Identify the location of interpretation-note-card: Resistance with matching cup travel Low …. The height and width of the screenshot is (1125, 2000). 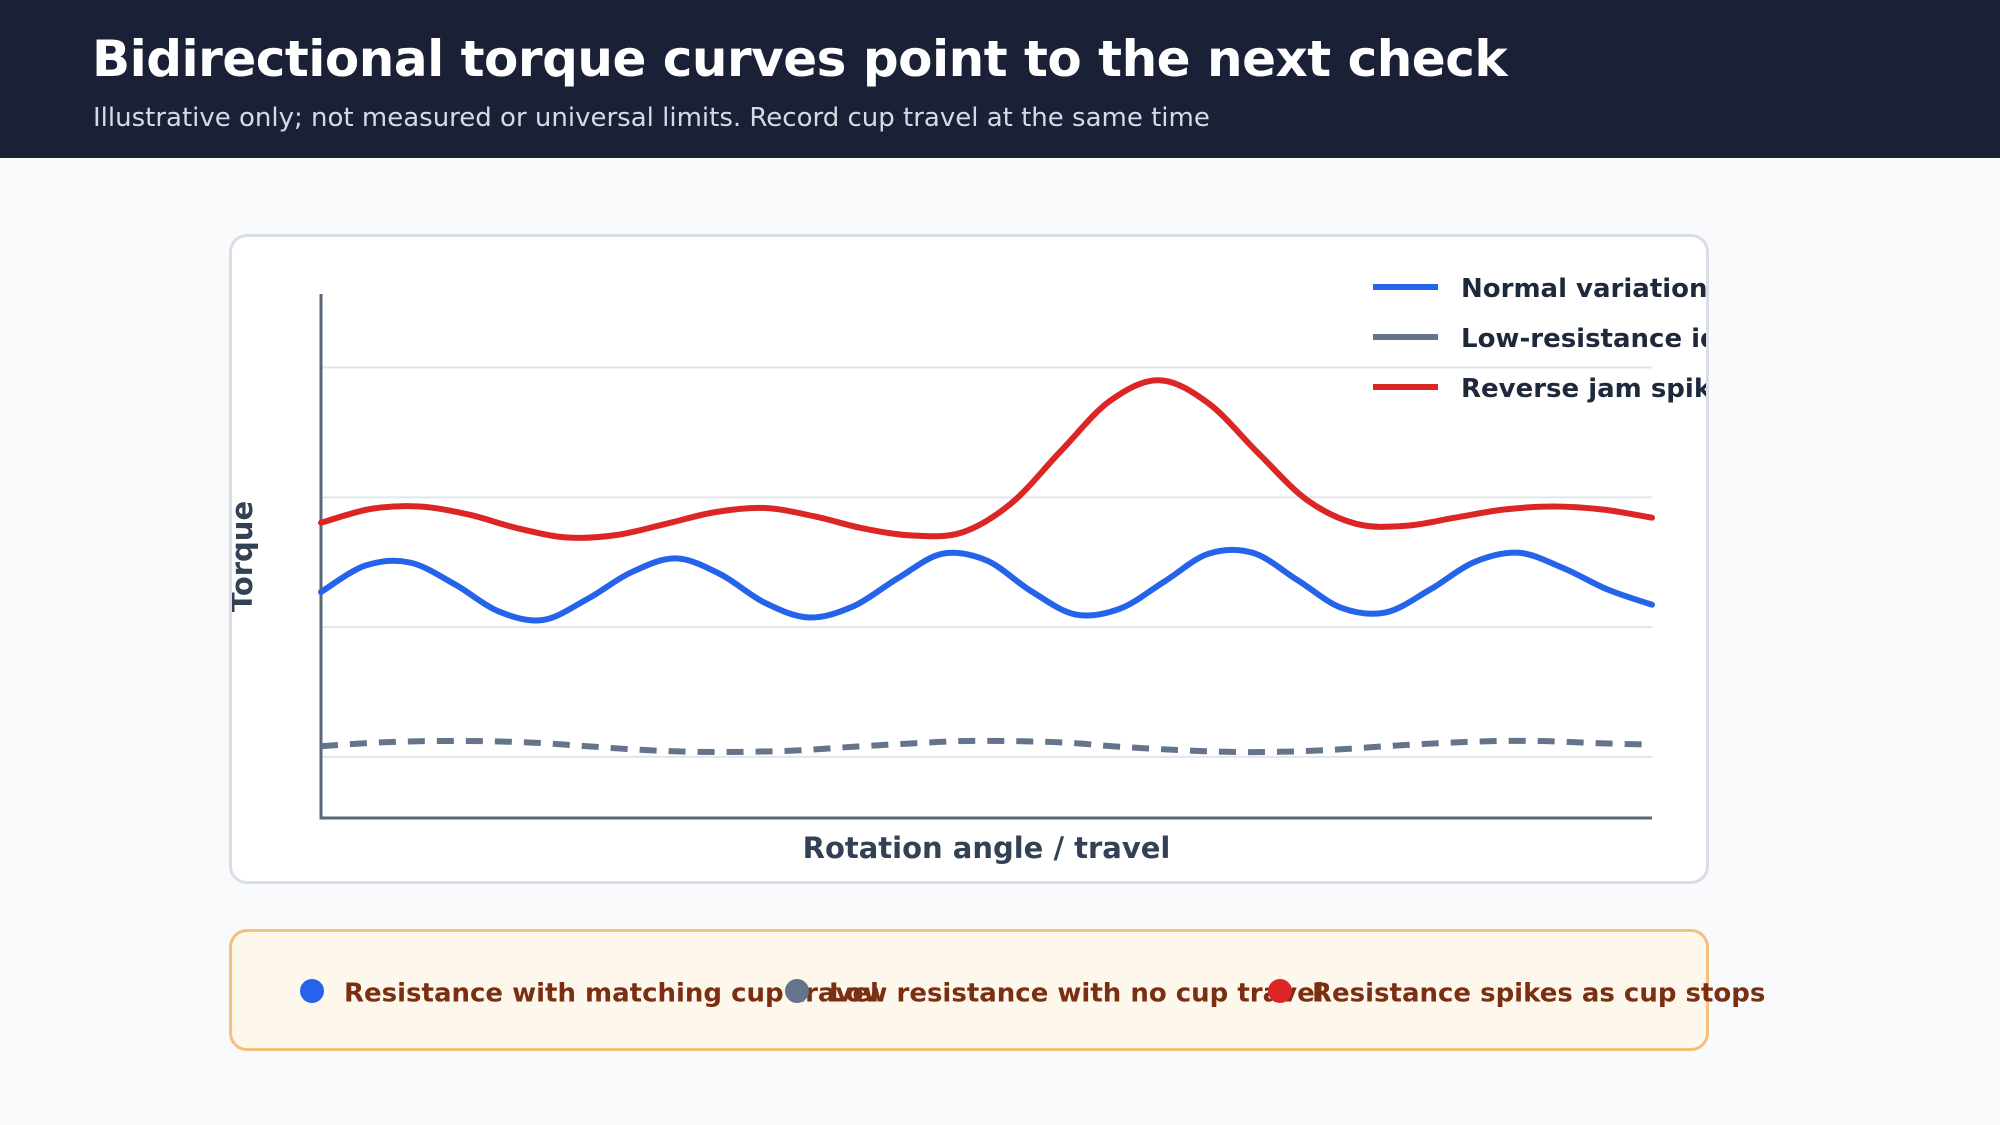
(997, 990).